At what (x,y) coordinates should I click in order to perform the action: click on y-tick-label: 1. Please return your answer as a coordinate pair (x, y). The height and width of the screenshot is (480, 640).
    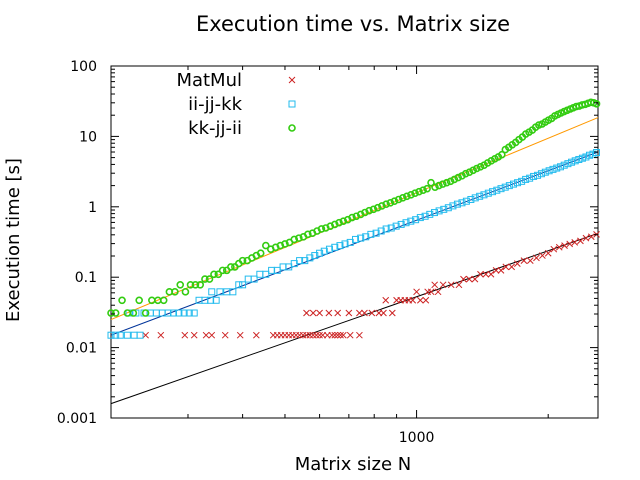
    Looking at the image, I should click on (92, 208).